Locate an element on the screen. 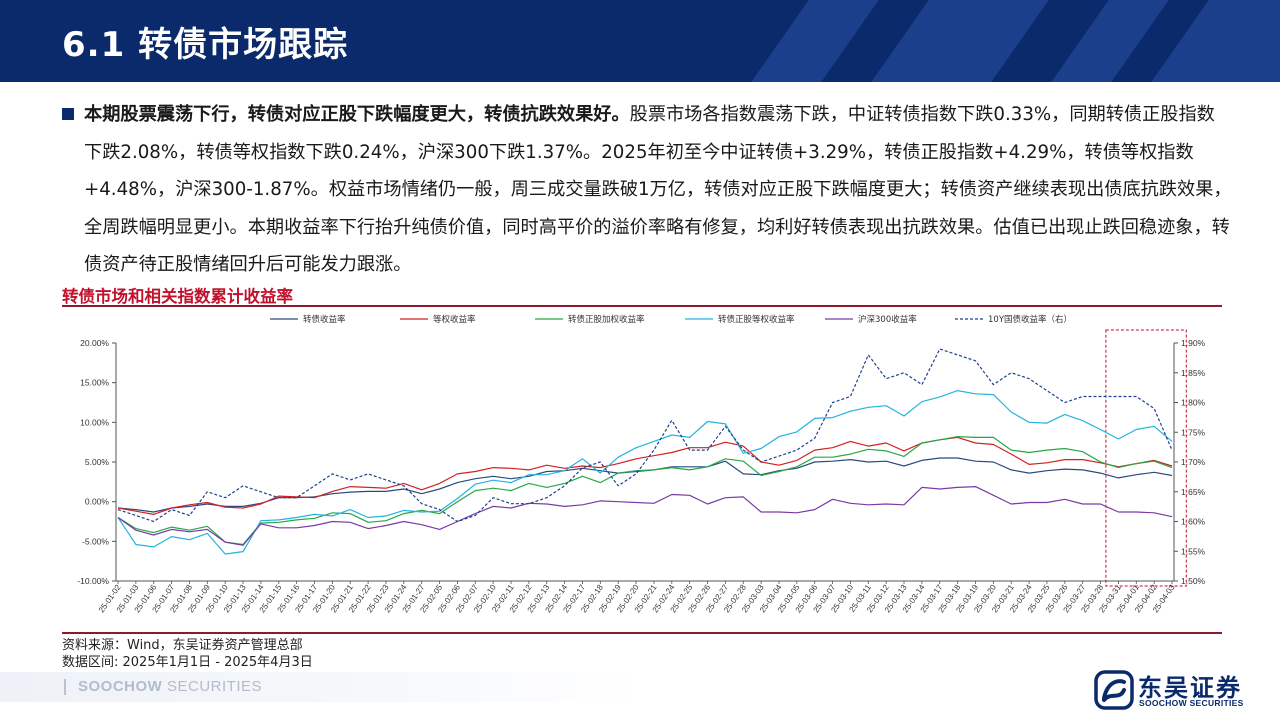 Image resolution: width=1280 pixels, height=720 pixels. right-tick-label: 1.55% is located at coordinates (1193, 551).